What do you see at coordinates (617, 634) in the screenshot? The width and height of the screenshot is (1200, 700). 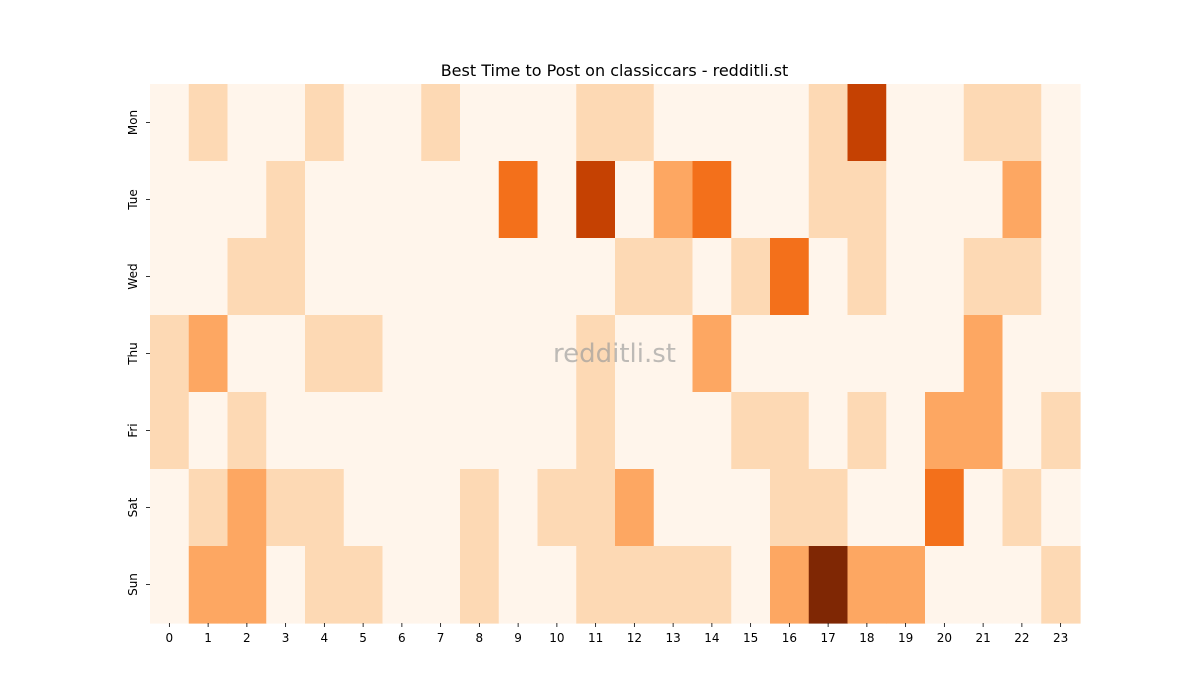 I see `x-axis: 0 1 2 3 4 5 6 7 8 9 10 11 12 13 14 15 16 17 18 19 20 21 22 23` at bounding box center [617, 634].